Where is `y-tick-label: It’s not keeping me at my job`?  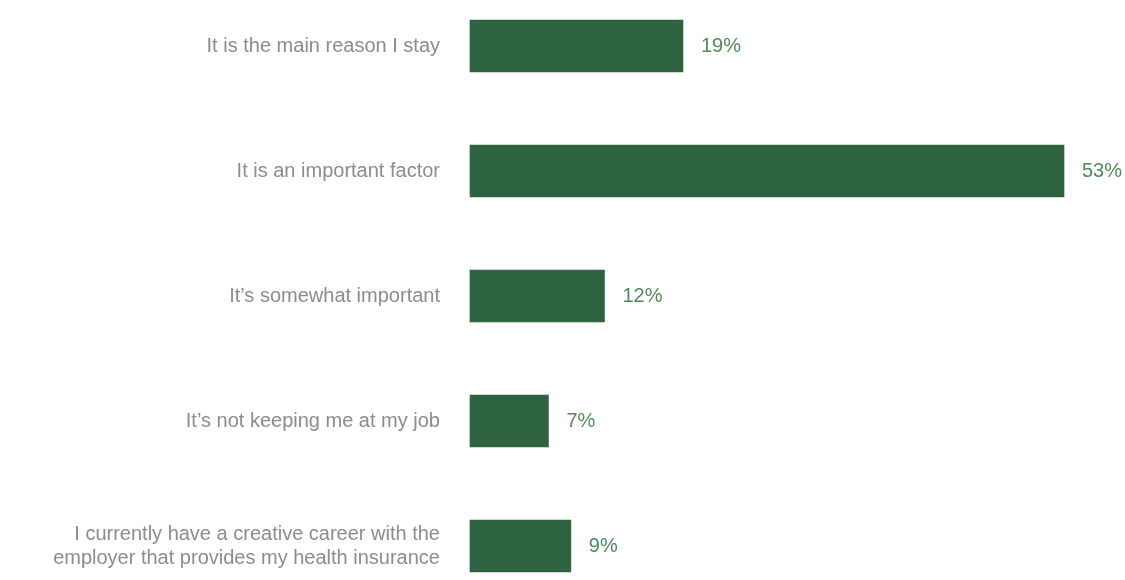 y-tick-label: It’s not keeping me at my job is located at coordinates (312, 419).